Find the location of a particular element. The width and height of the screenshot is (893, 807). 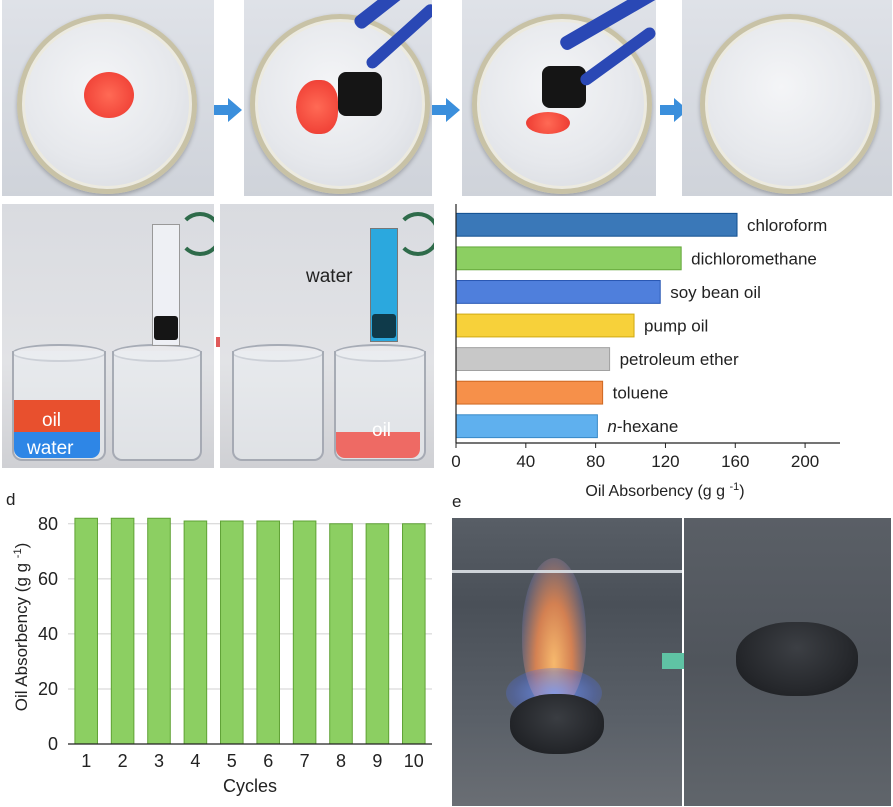

water-layer is located at coordinates (57, 445).